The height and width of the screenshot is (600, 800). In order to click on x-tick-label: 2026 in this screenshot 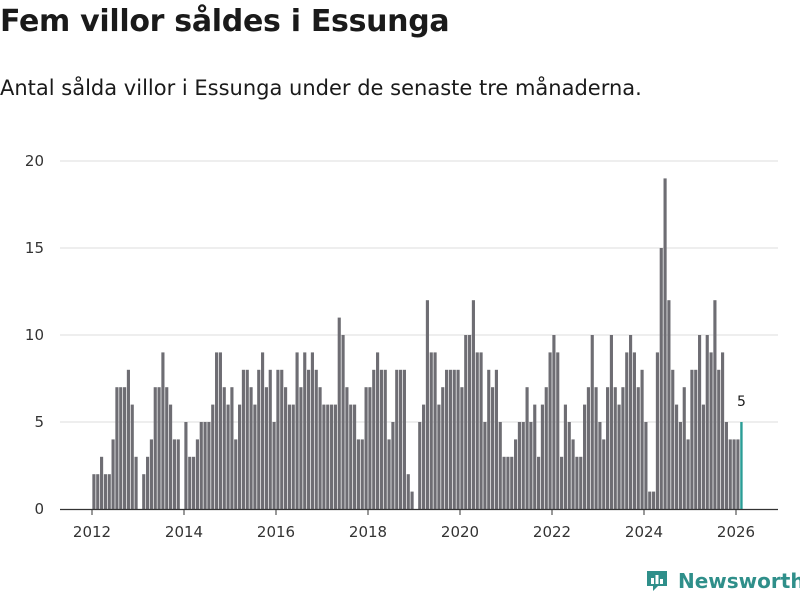, I will do `click(736, 532)`.